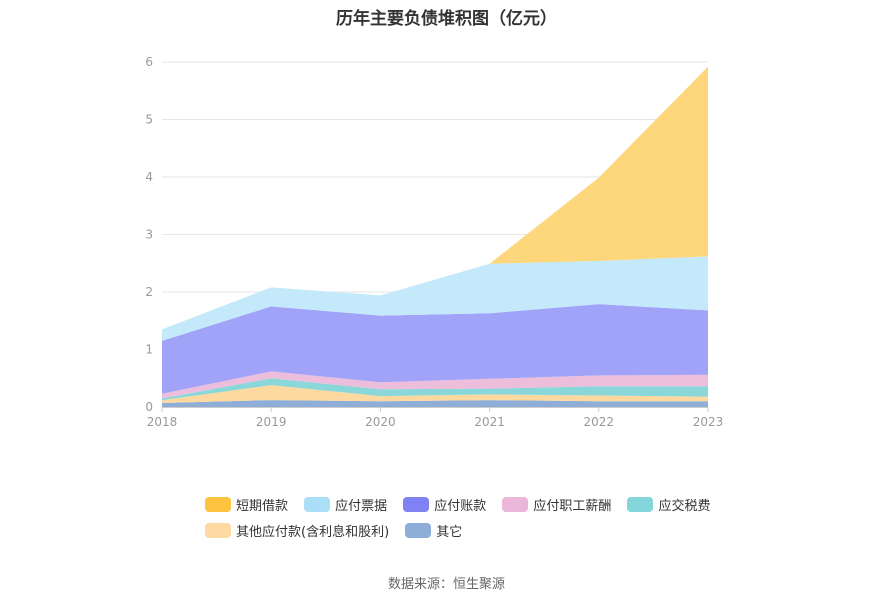  What do you see at coordinates (313, 532) in the screenshot?
I see `legend-label: 其他应付款(含利息和股利)` at bounding box center [313, 532].